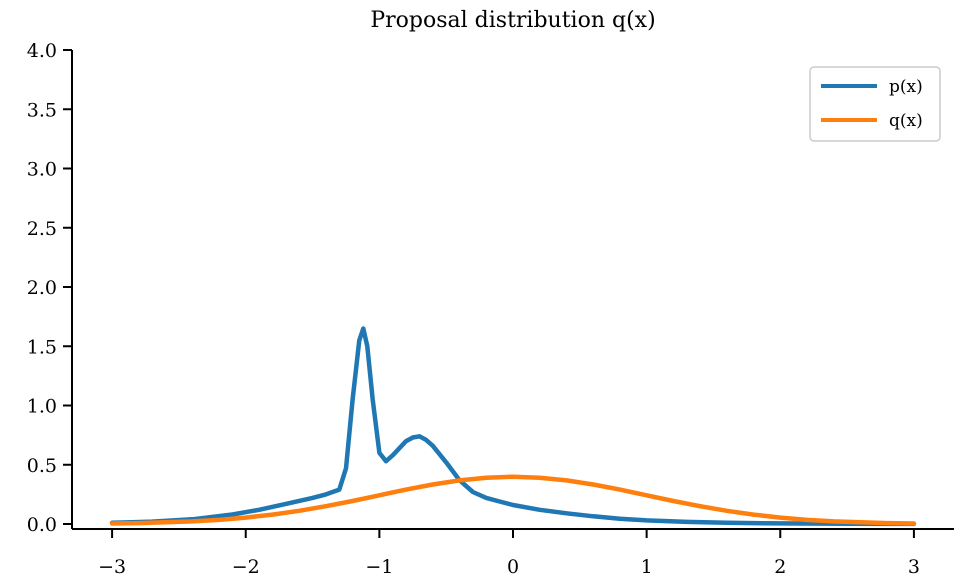  Describe the element at coordinates (112, 567) in the screenshot. I see `x-tick-label: −3` at that location.